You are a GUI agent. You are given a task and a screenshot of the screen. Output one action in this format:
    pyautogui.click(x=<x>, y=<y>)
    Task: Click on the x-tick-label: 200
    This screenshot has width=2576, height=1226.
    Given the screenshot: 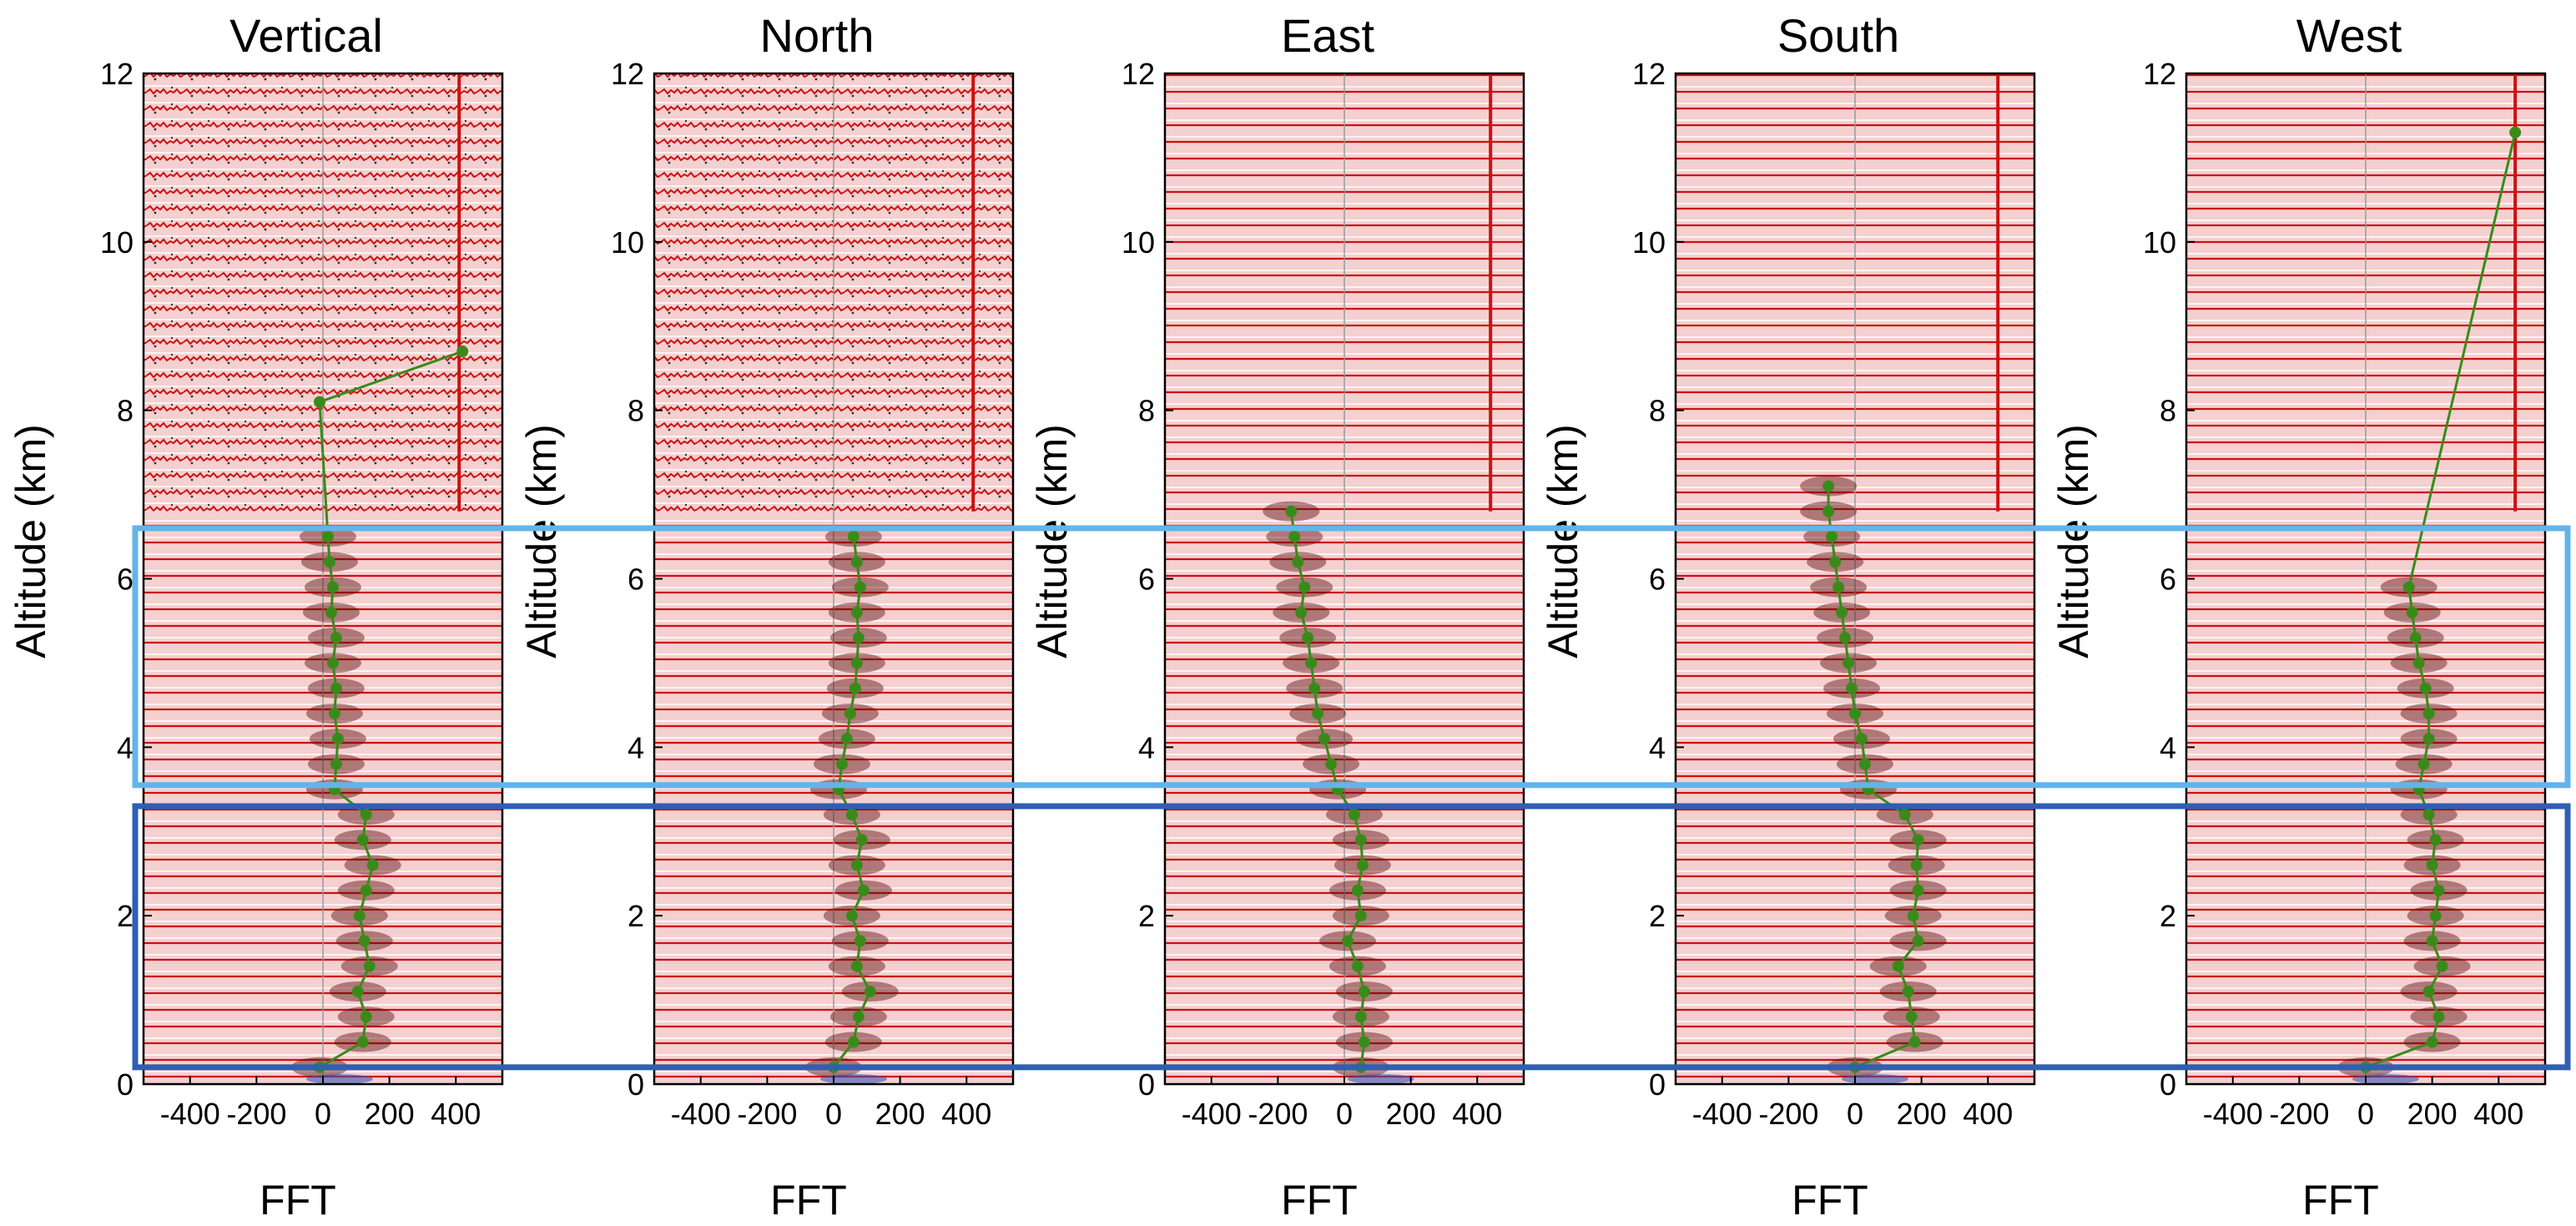 What is the action you would take?
    pyautogui.click(x=390, y=1114)
    